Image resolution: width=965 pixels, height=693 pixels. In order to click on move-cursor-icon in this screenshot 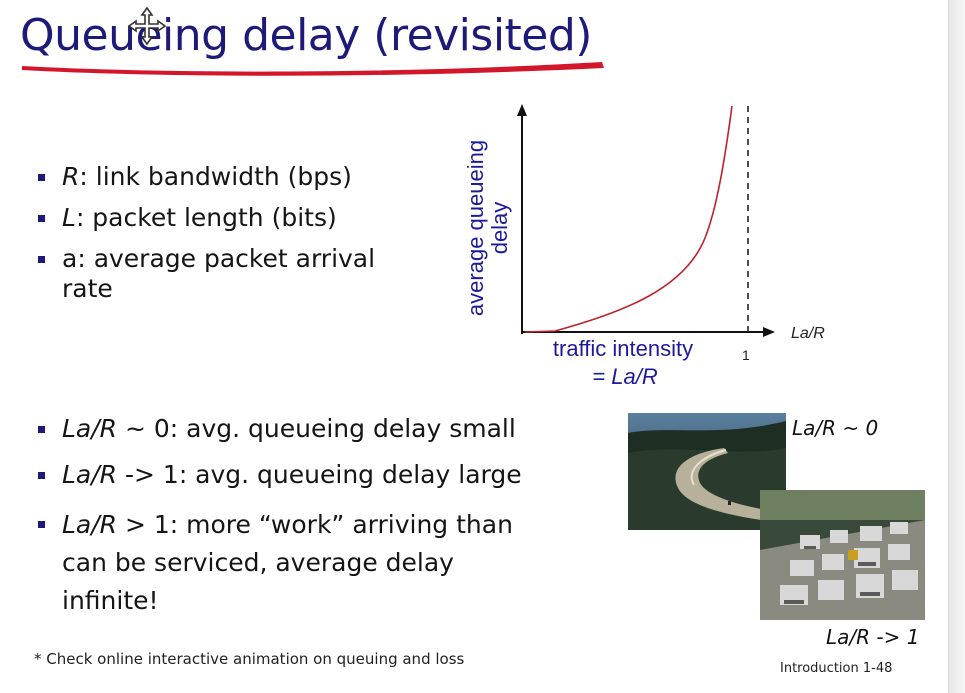, I will do `click(147, 26)`.